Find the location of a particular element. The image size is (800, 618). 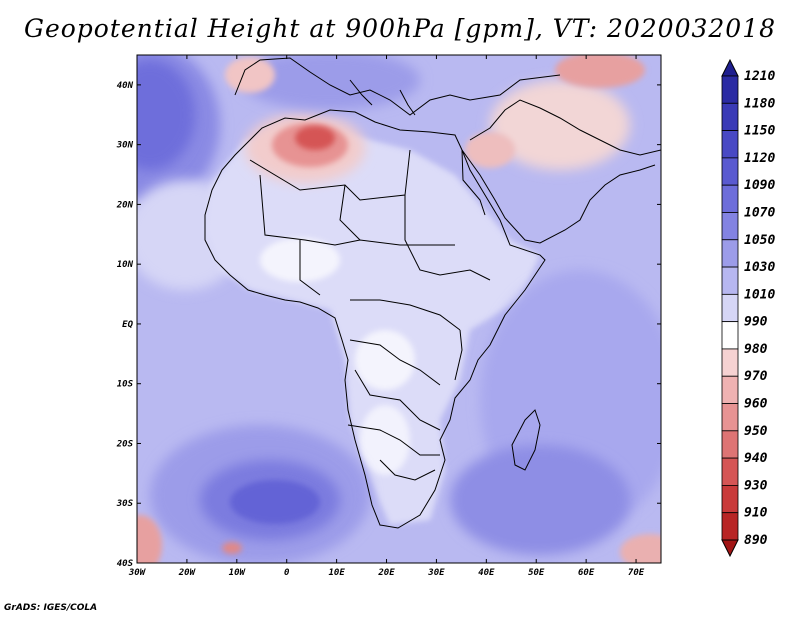

colorbar-label: 950 is located at coordinates (756, 431).